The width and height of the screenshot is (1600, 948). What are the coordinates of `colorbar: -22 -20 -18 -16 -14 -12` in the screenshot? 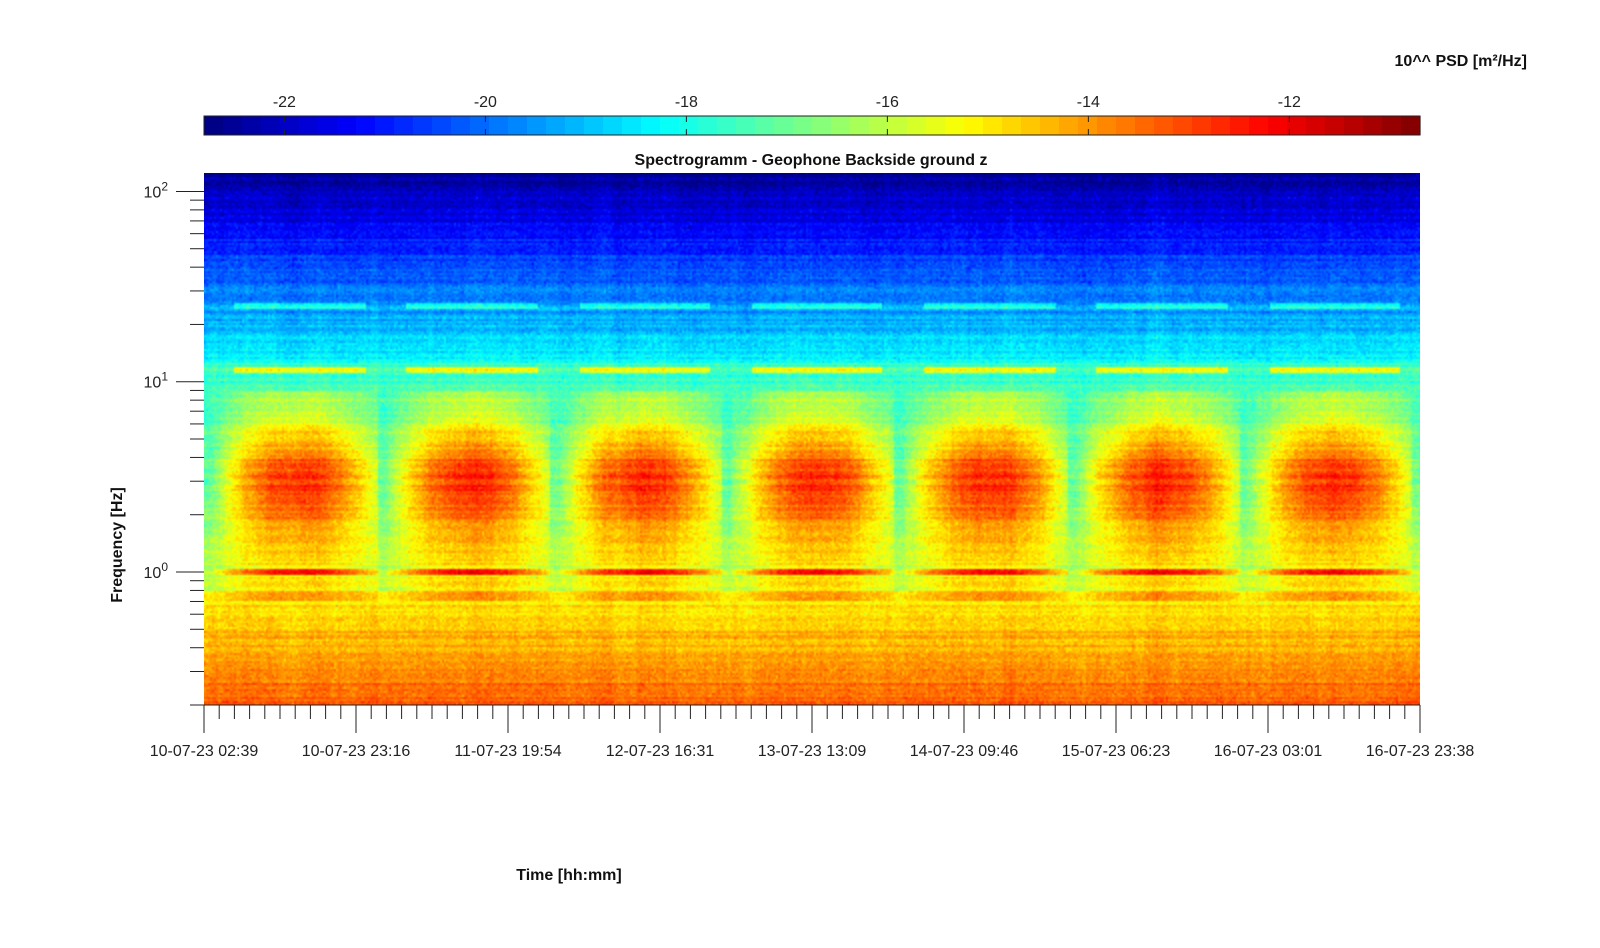 It's located at (812, 115).